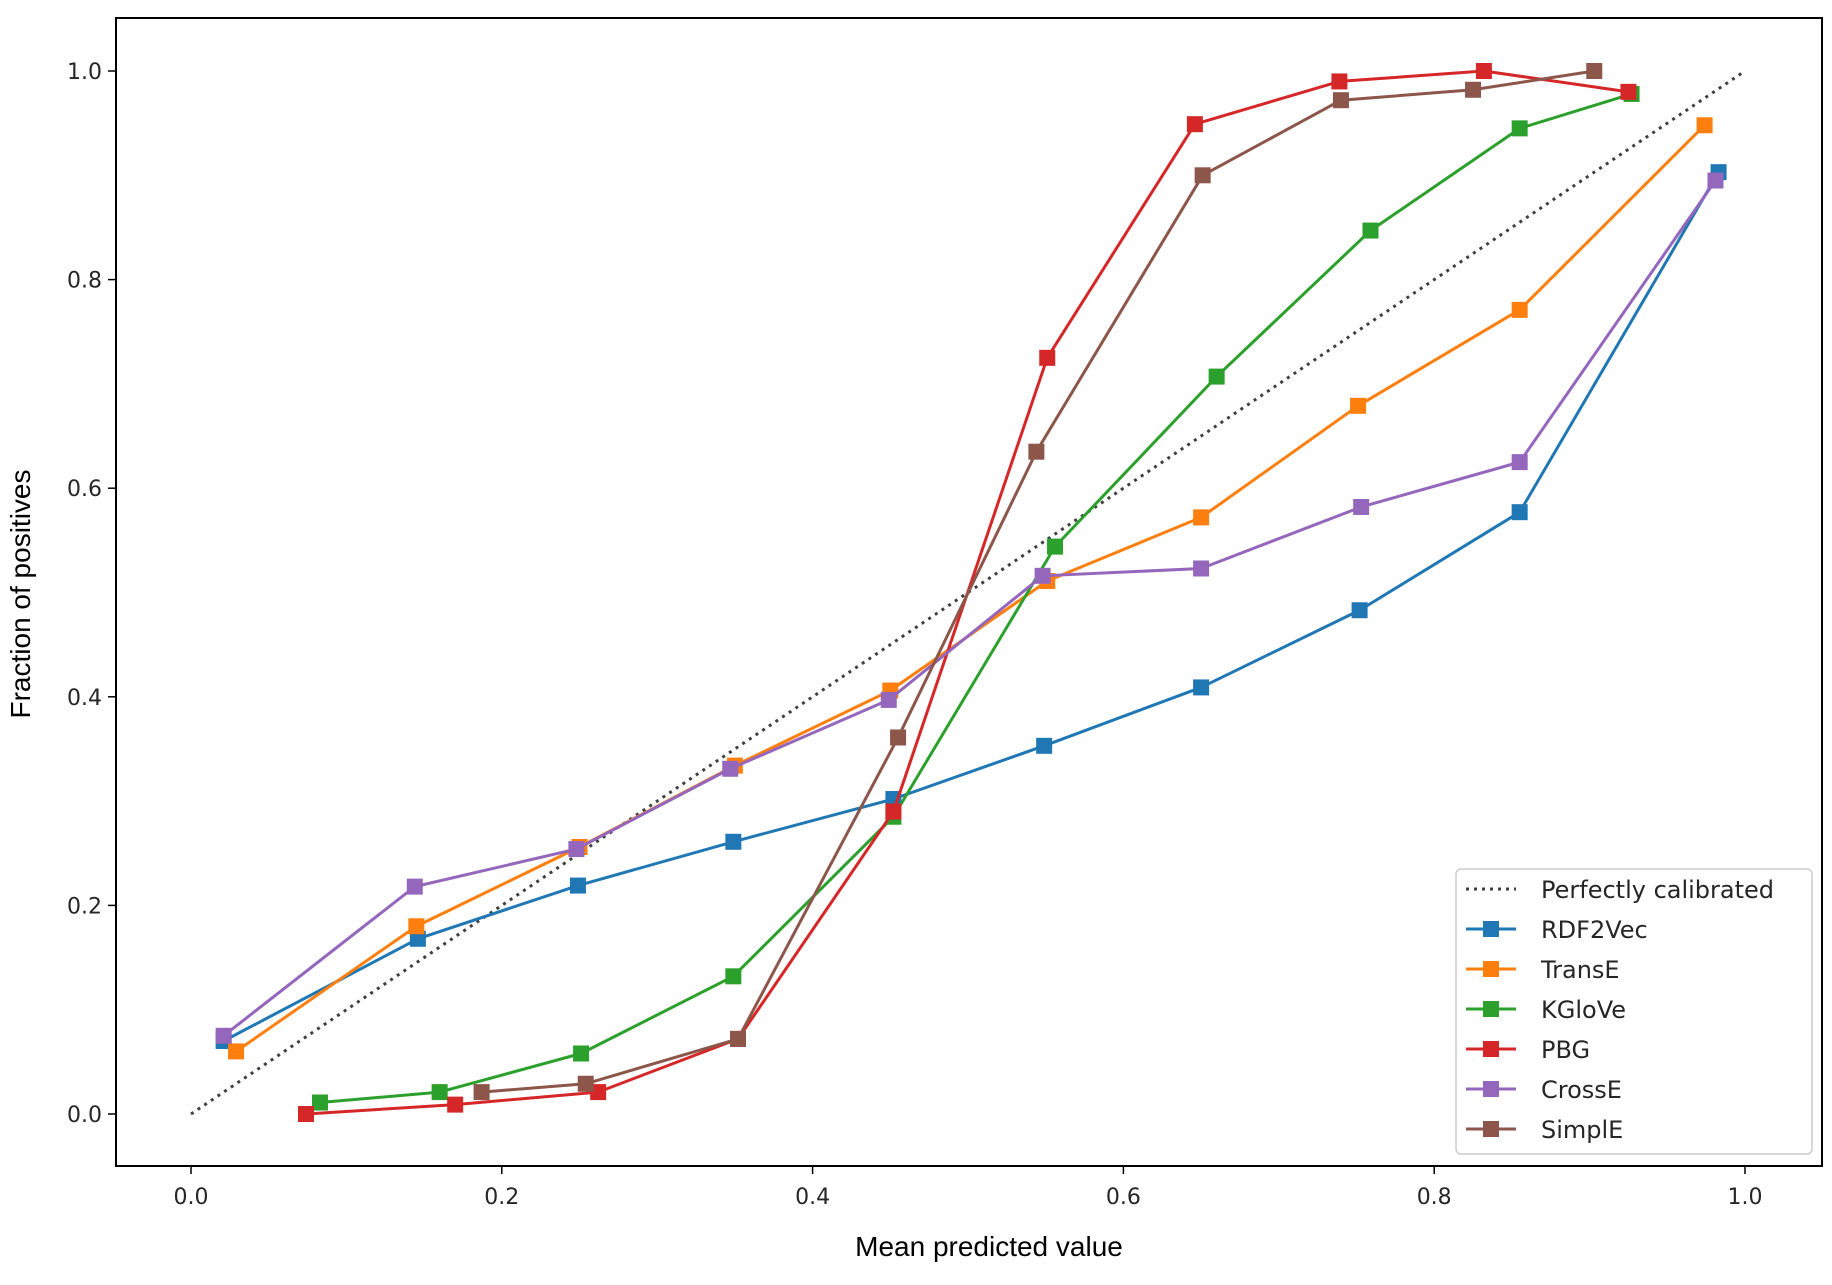 Image resolution: width=1832 pixels, height=1285 pixels. What do you see at coordinates (1434, 1197) in the screenshot?
I see `x-tick-label: 0.8` at bounding box center [1434, 1197].